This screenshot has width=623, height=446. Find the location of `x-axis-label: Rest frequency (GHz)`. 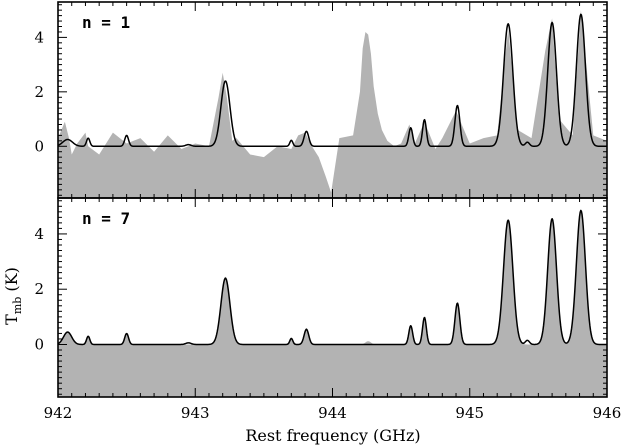

x-axis-label: Rest frequency (GHz) is located at coordinates (332, 435).